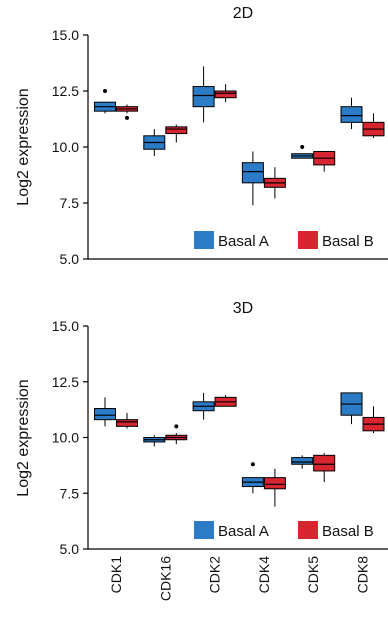 The height and width of the screenshot is (621, 388). Describe the element at coordinates (239, 578) in the screenshot. I see `x-axis-categories: CDK1 CDK16 CDK2 CDK4 CDK5 CDK8` at that location.